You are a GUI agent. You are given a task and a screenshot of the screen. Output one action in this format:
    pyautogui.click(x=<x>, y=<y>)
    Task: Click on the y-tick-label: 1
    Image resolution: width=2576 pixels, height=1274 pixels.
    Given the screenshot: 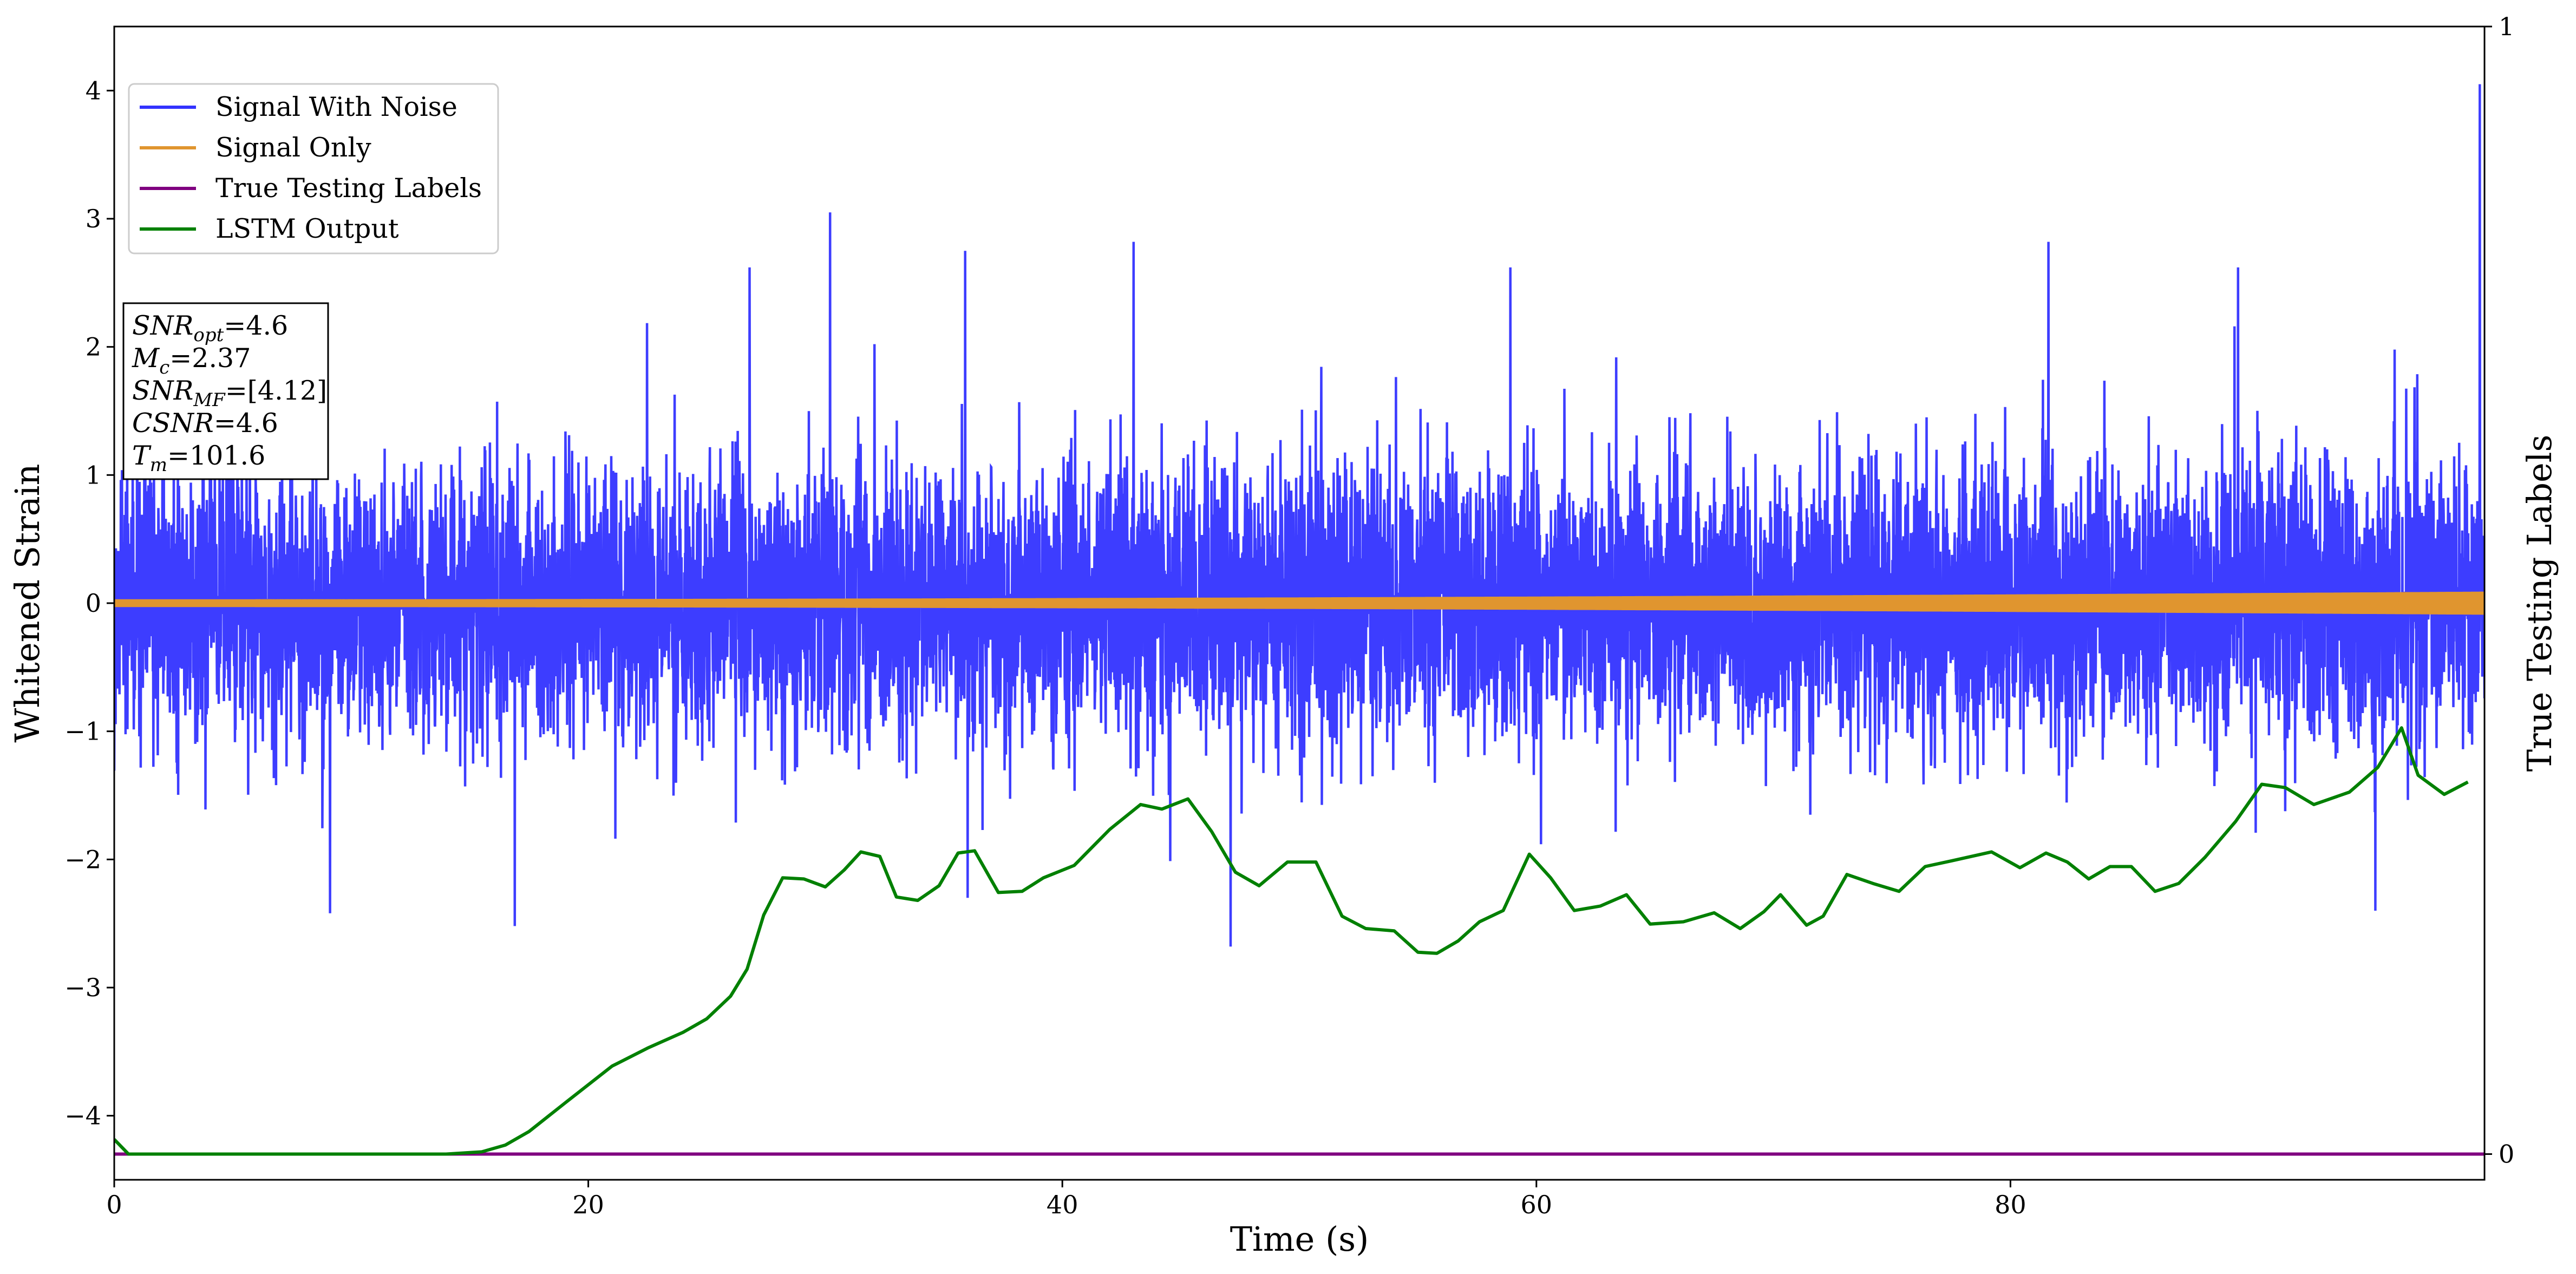 What is the action you would take?
    pyautogui.click(x=94, y=474)
    